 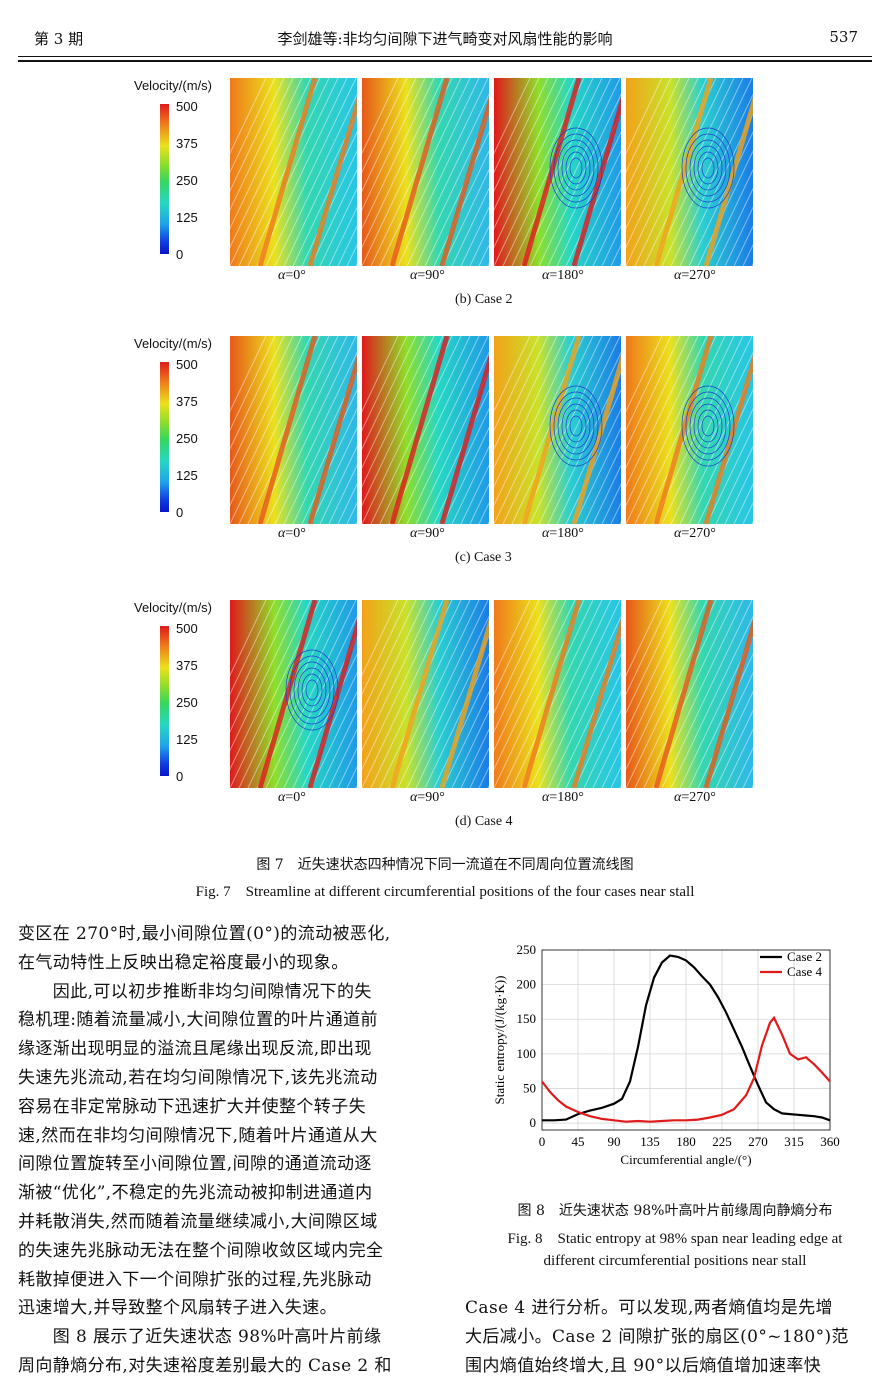 What do you see at coordinates (198, 1135) in the screenshot?
I see `text-line: 速,然而在非均匀间隙情况下,随着叶片通道从大` at bounding box center [198, 1135].